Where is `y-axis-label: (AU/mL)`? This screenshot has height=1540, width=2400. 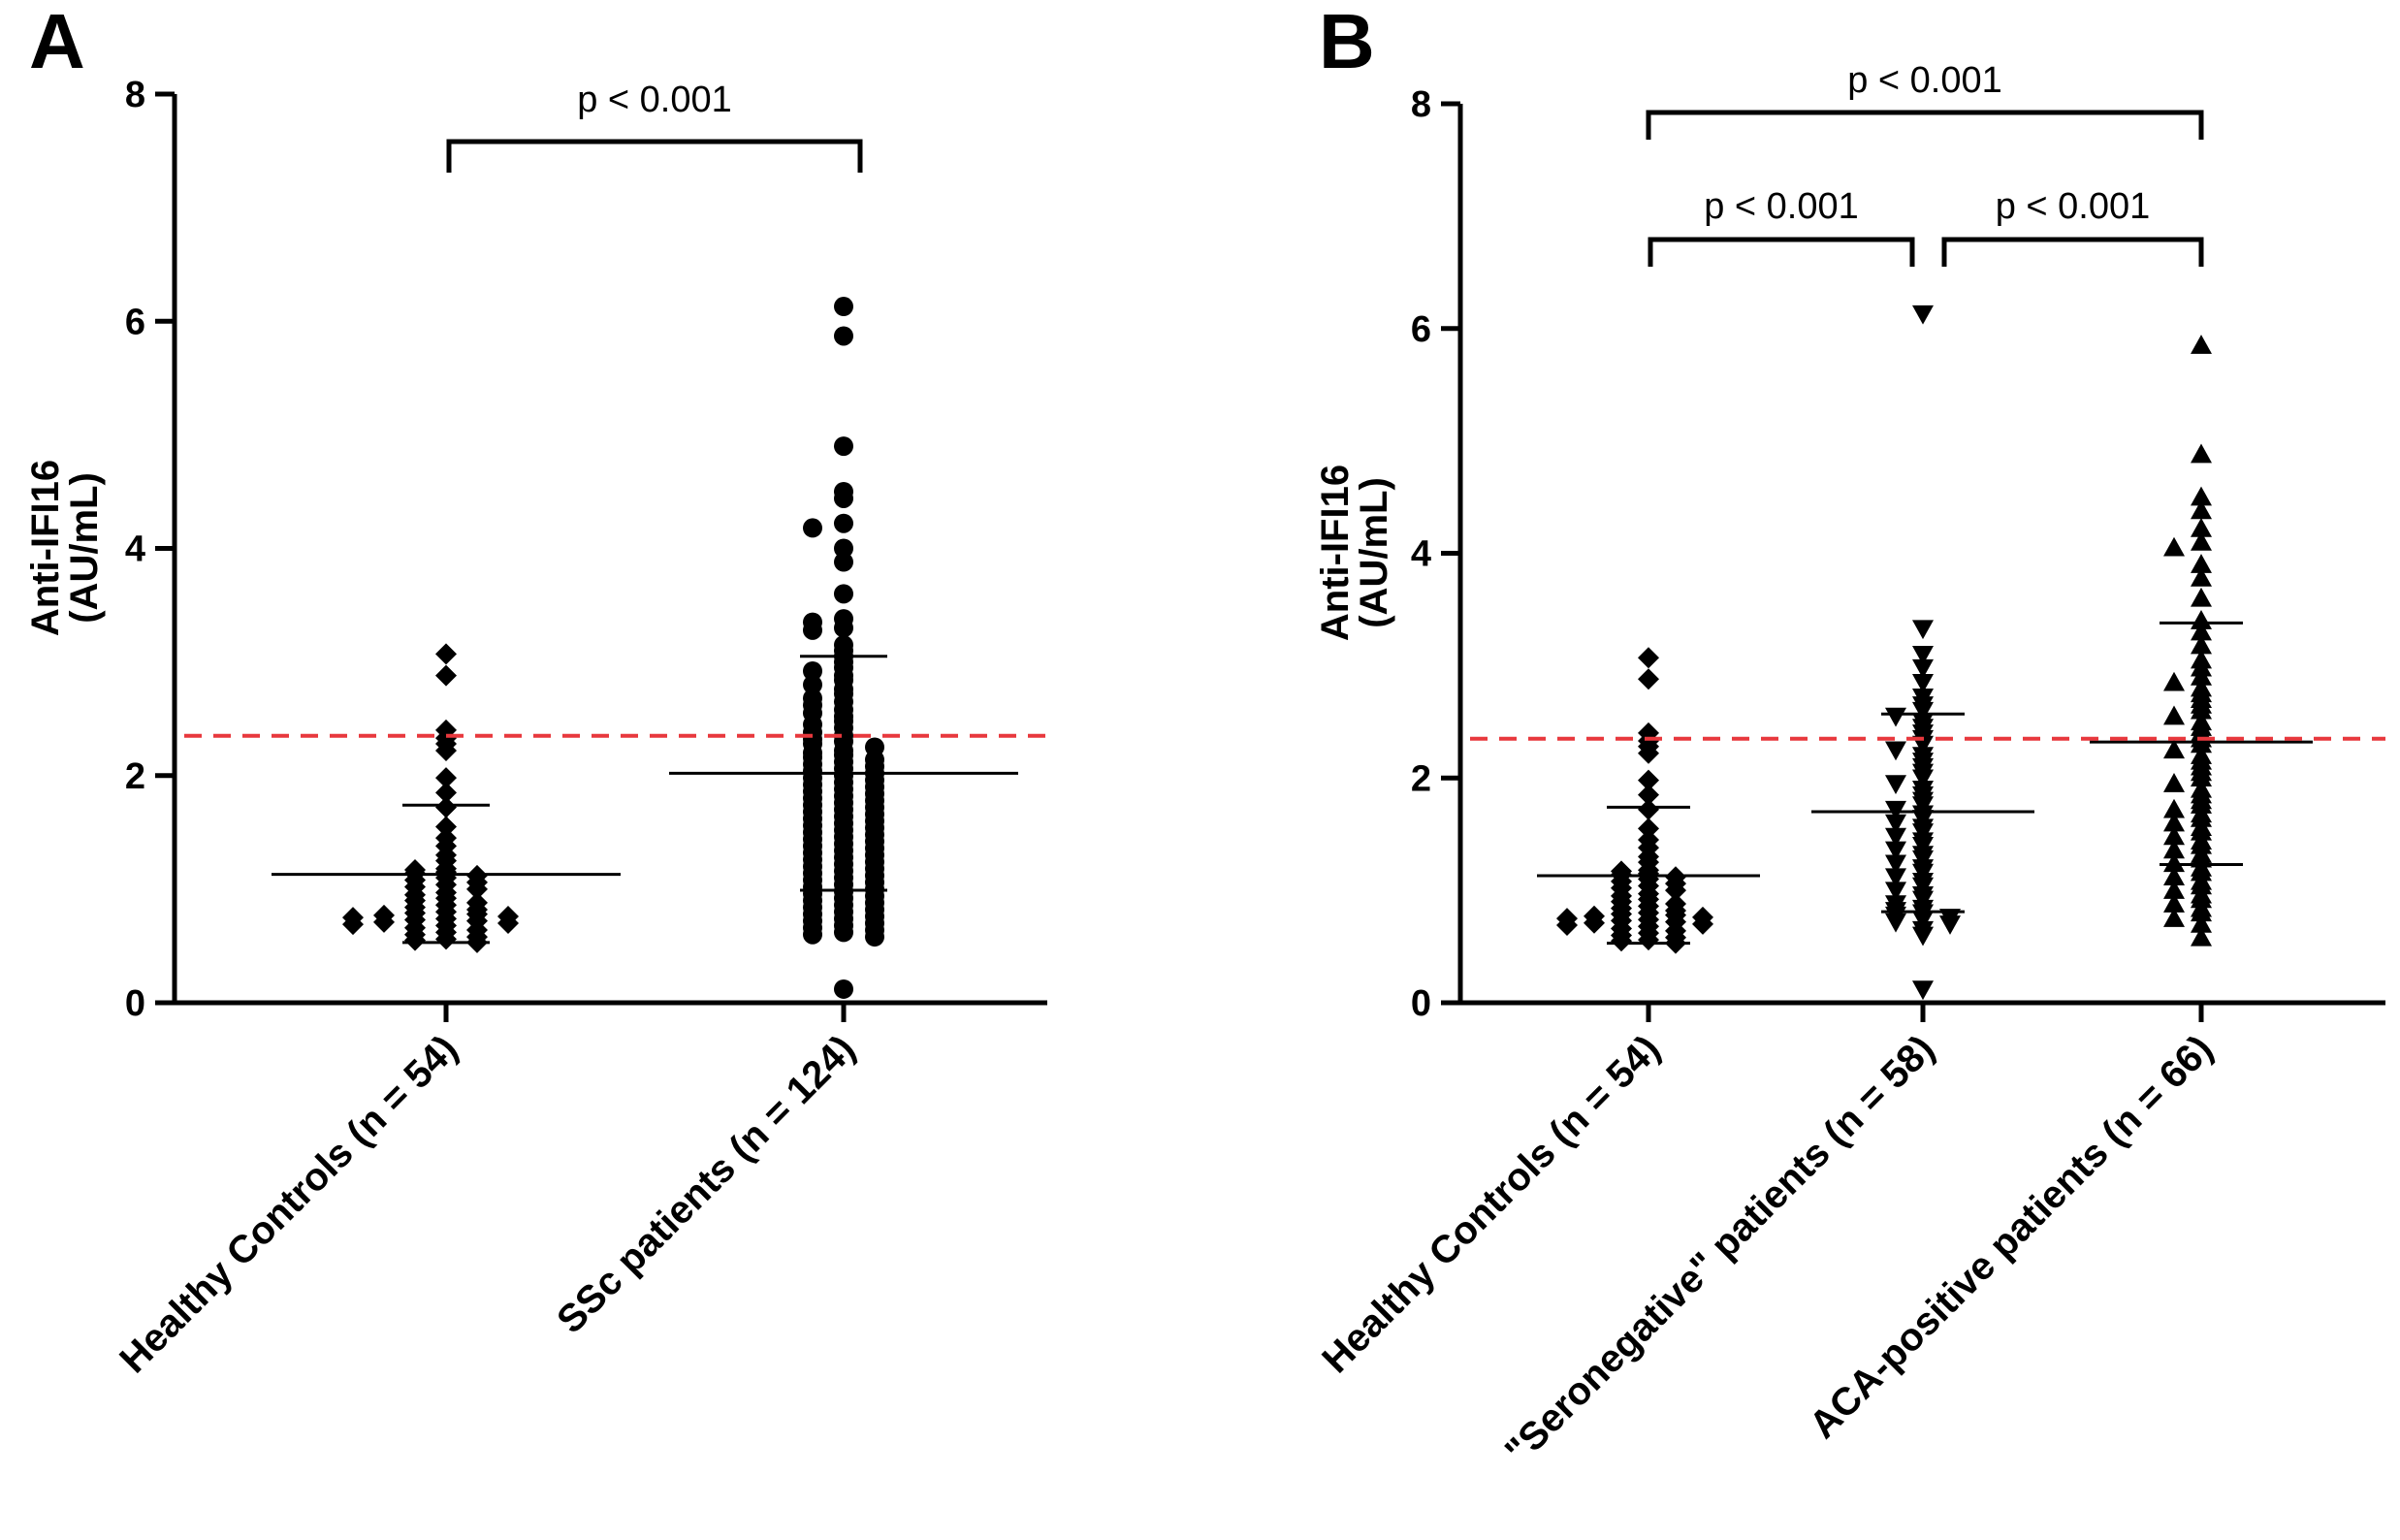
y-axis-label: (AU/mL) is located at coordinates (84, 548).